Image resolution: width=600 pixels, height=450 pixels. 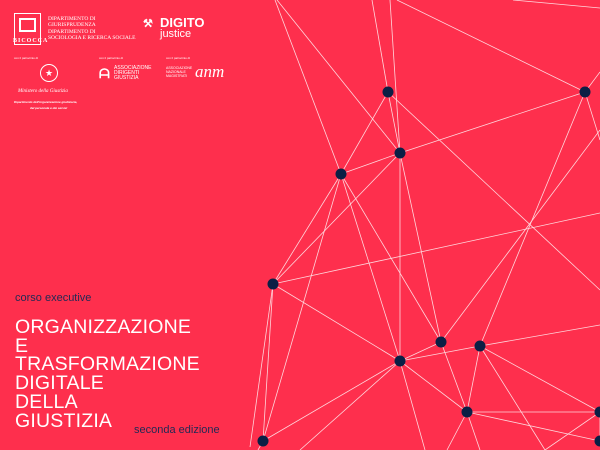 I want to click on anm-name: Associazione Nazionale Magistrati, so click(x=179, y=72).